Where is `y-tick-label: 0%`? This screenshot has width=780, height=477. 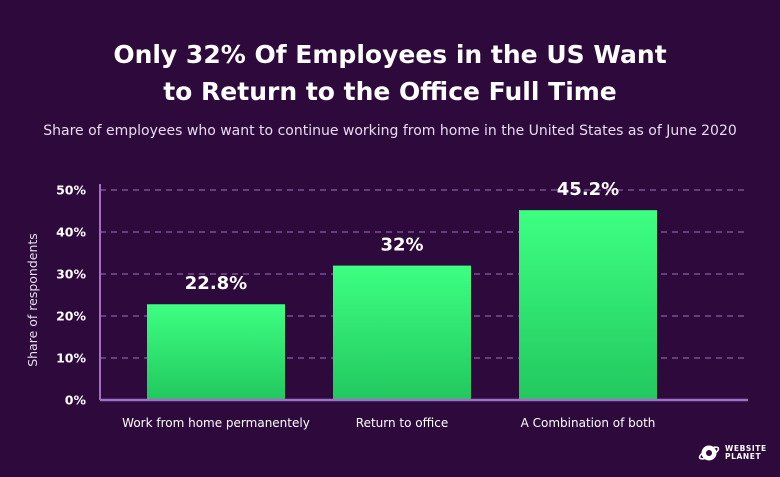 y-tick-label: 0% is located at coordinates (76, 400).